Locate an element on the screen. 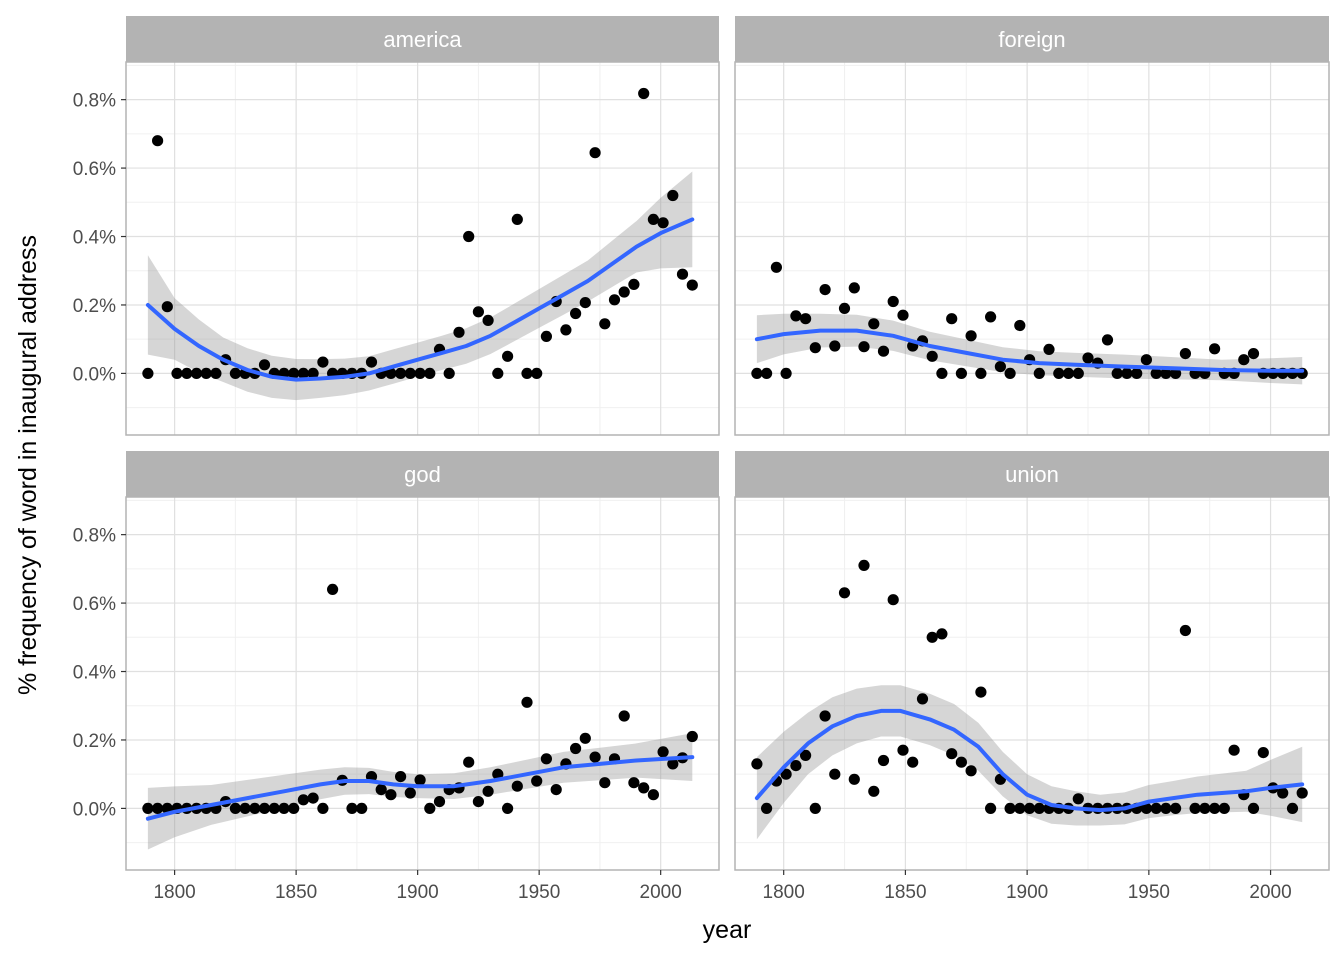 This screenshot has height=960, width=1344. smooth-line is located at coordinates (1029, 760).